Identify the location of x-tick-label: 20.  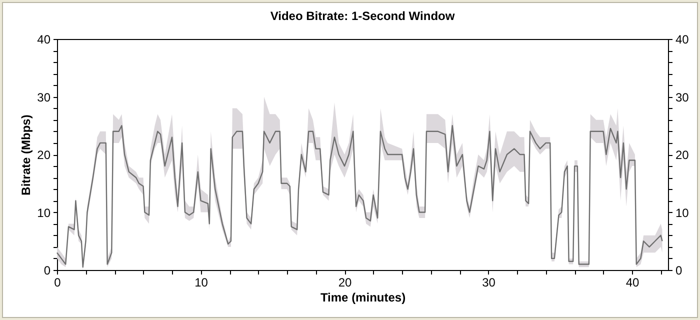
(345, 283).